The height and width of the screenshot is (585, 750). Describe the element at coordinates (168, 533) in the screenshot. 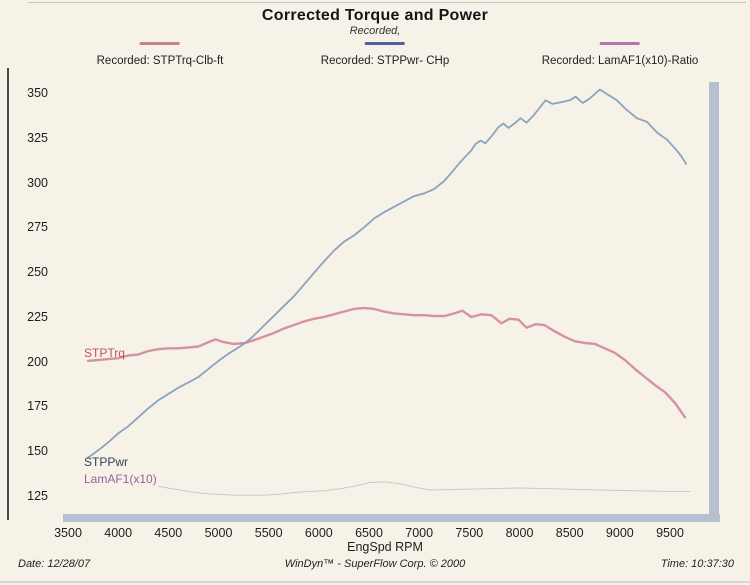

I see `x-tick-label: 4500` at that location.